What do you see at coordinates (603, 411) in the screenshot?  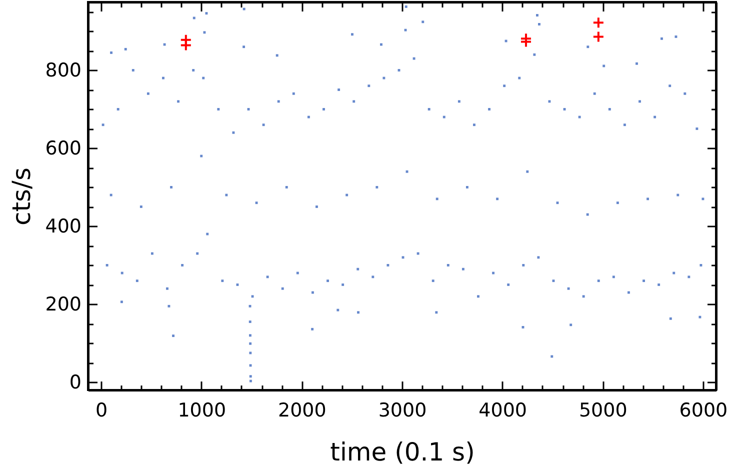 I see `x-tick-label: 5000` at bounding box center [603, 411].